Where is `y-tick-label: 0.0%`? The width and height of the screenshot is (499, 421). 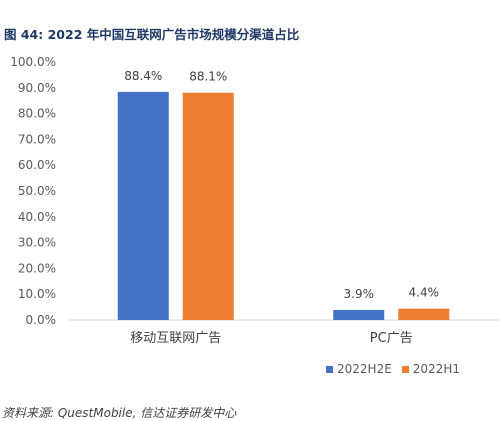
y-tick-label: 0.0% is located at coordinates (41, 320).